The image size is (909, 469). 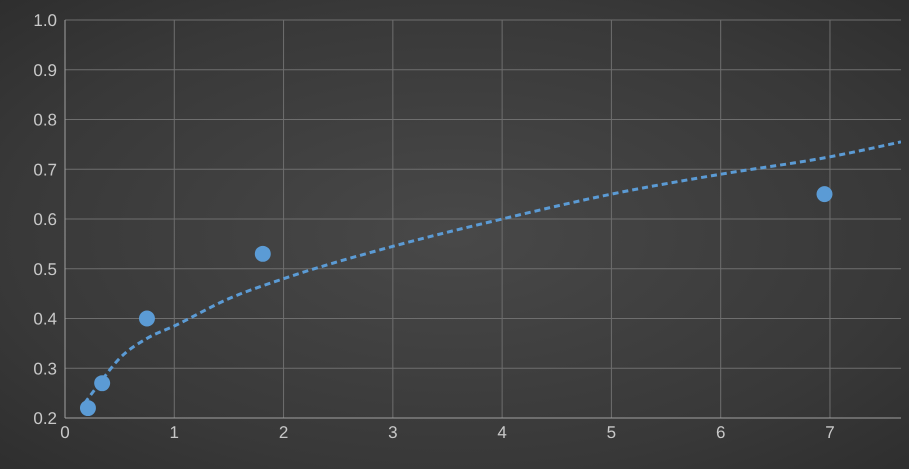 What do you see at coordinates (721, 432) in the screenshot?
I see `x-tick-label: 6` at bounding box center [721, 432].